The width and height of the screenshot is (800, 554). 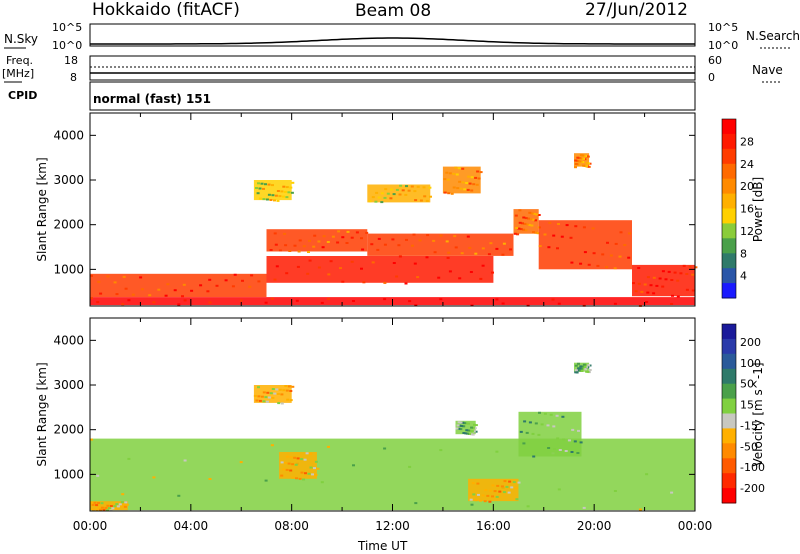 I want to click on nsearch-tick-bottom: 10^0, so click(x=723, y=45).